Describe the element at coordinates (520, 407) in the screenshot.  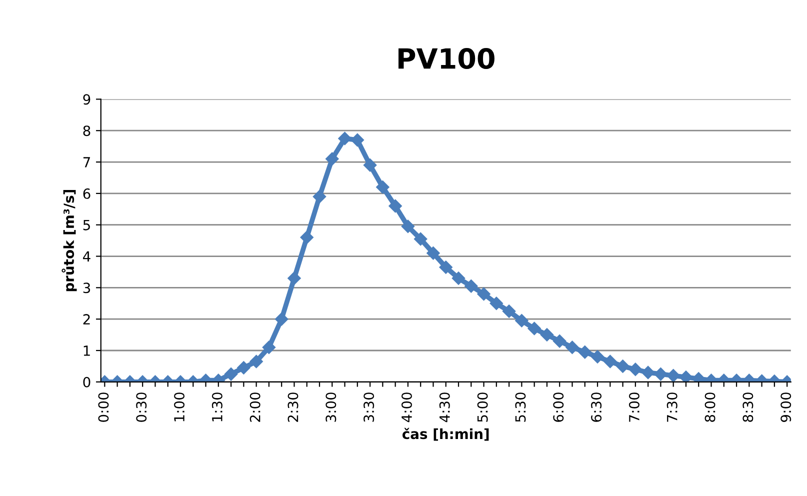
I see `x-tick-label: 5:30` at that location.